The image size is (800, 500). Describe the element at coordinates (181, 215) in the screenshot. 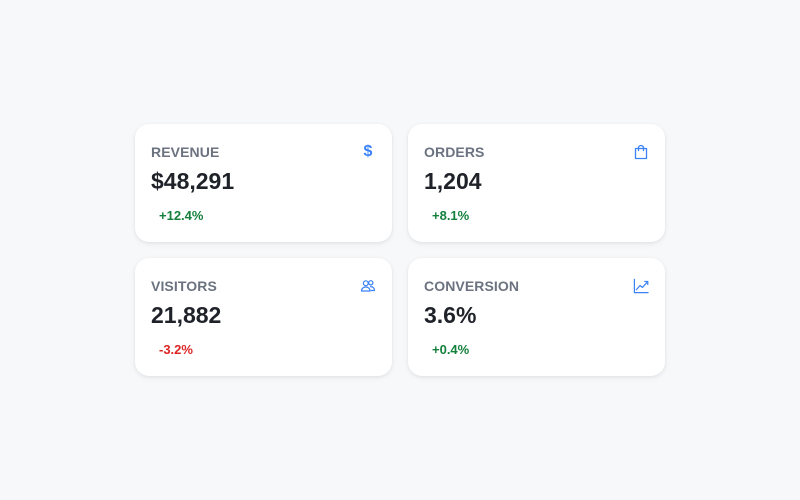

I see `card-delta: +12.4%` at that location.